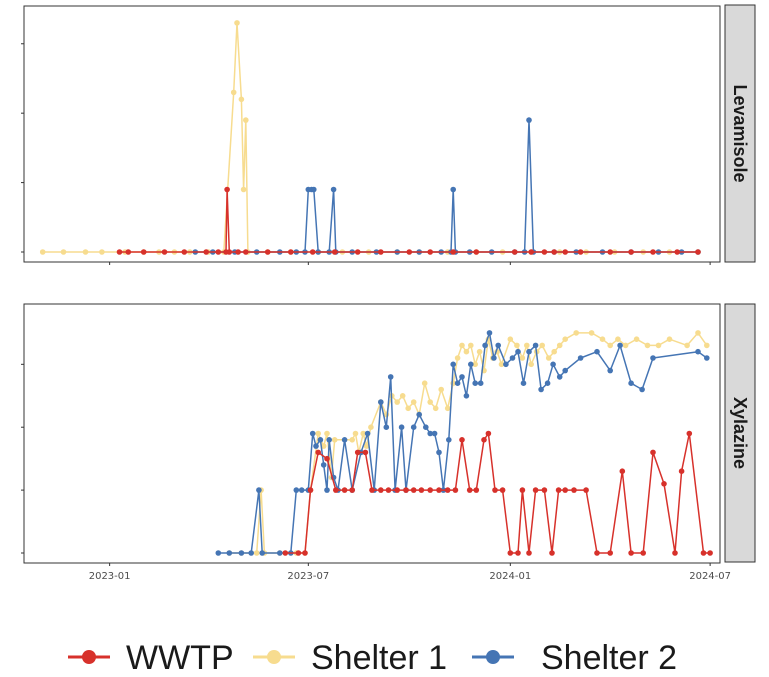  Describe the element at coordinates (574, 658) in the screenshot. I see `legend-item-shelter-2: Shelter 2` at that location.